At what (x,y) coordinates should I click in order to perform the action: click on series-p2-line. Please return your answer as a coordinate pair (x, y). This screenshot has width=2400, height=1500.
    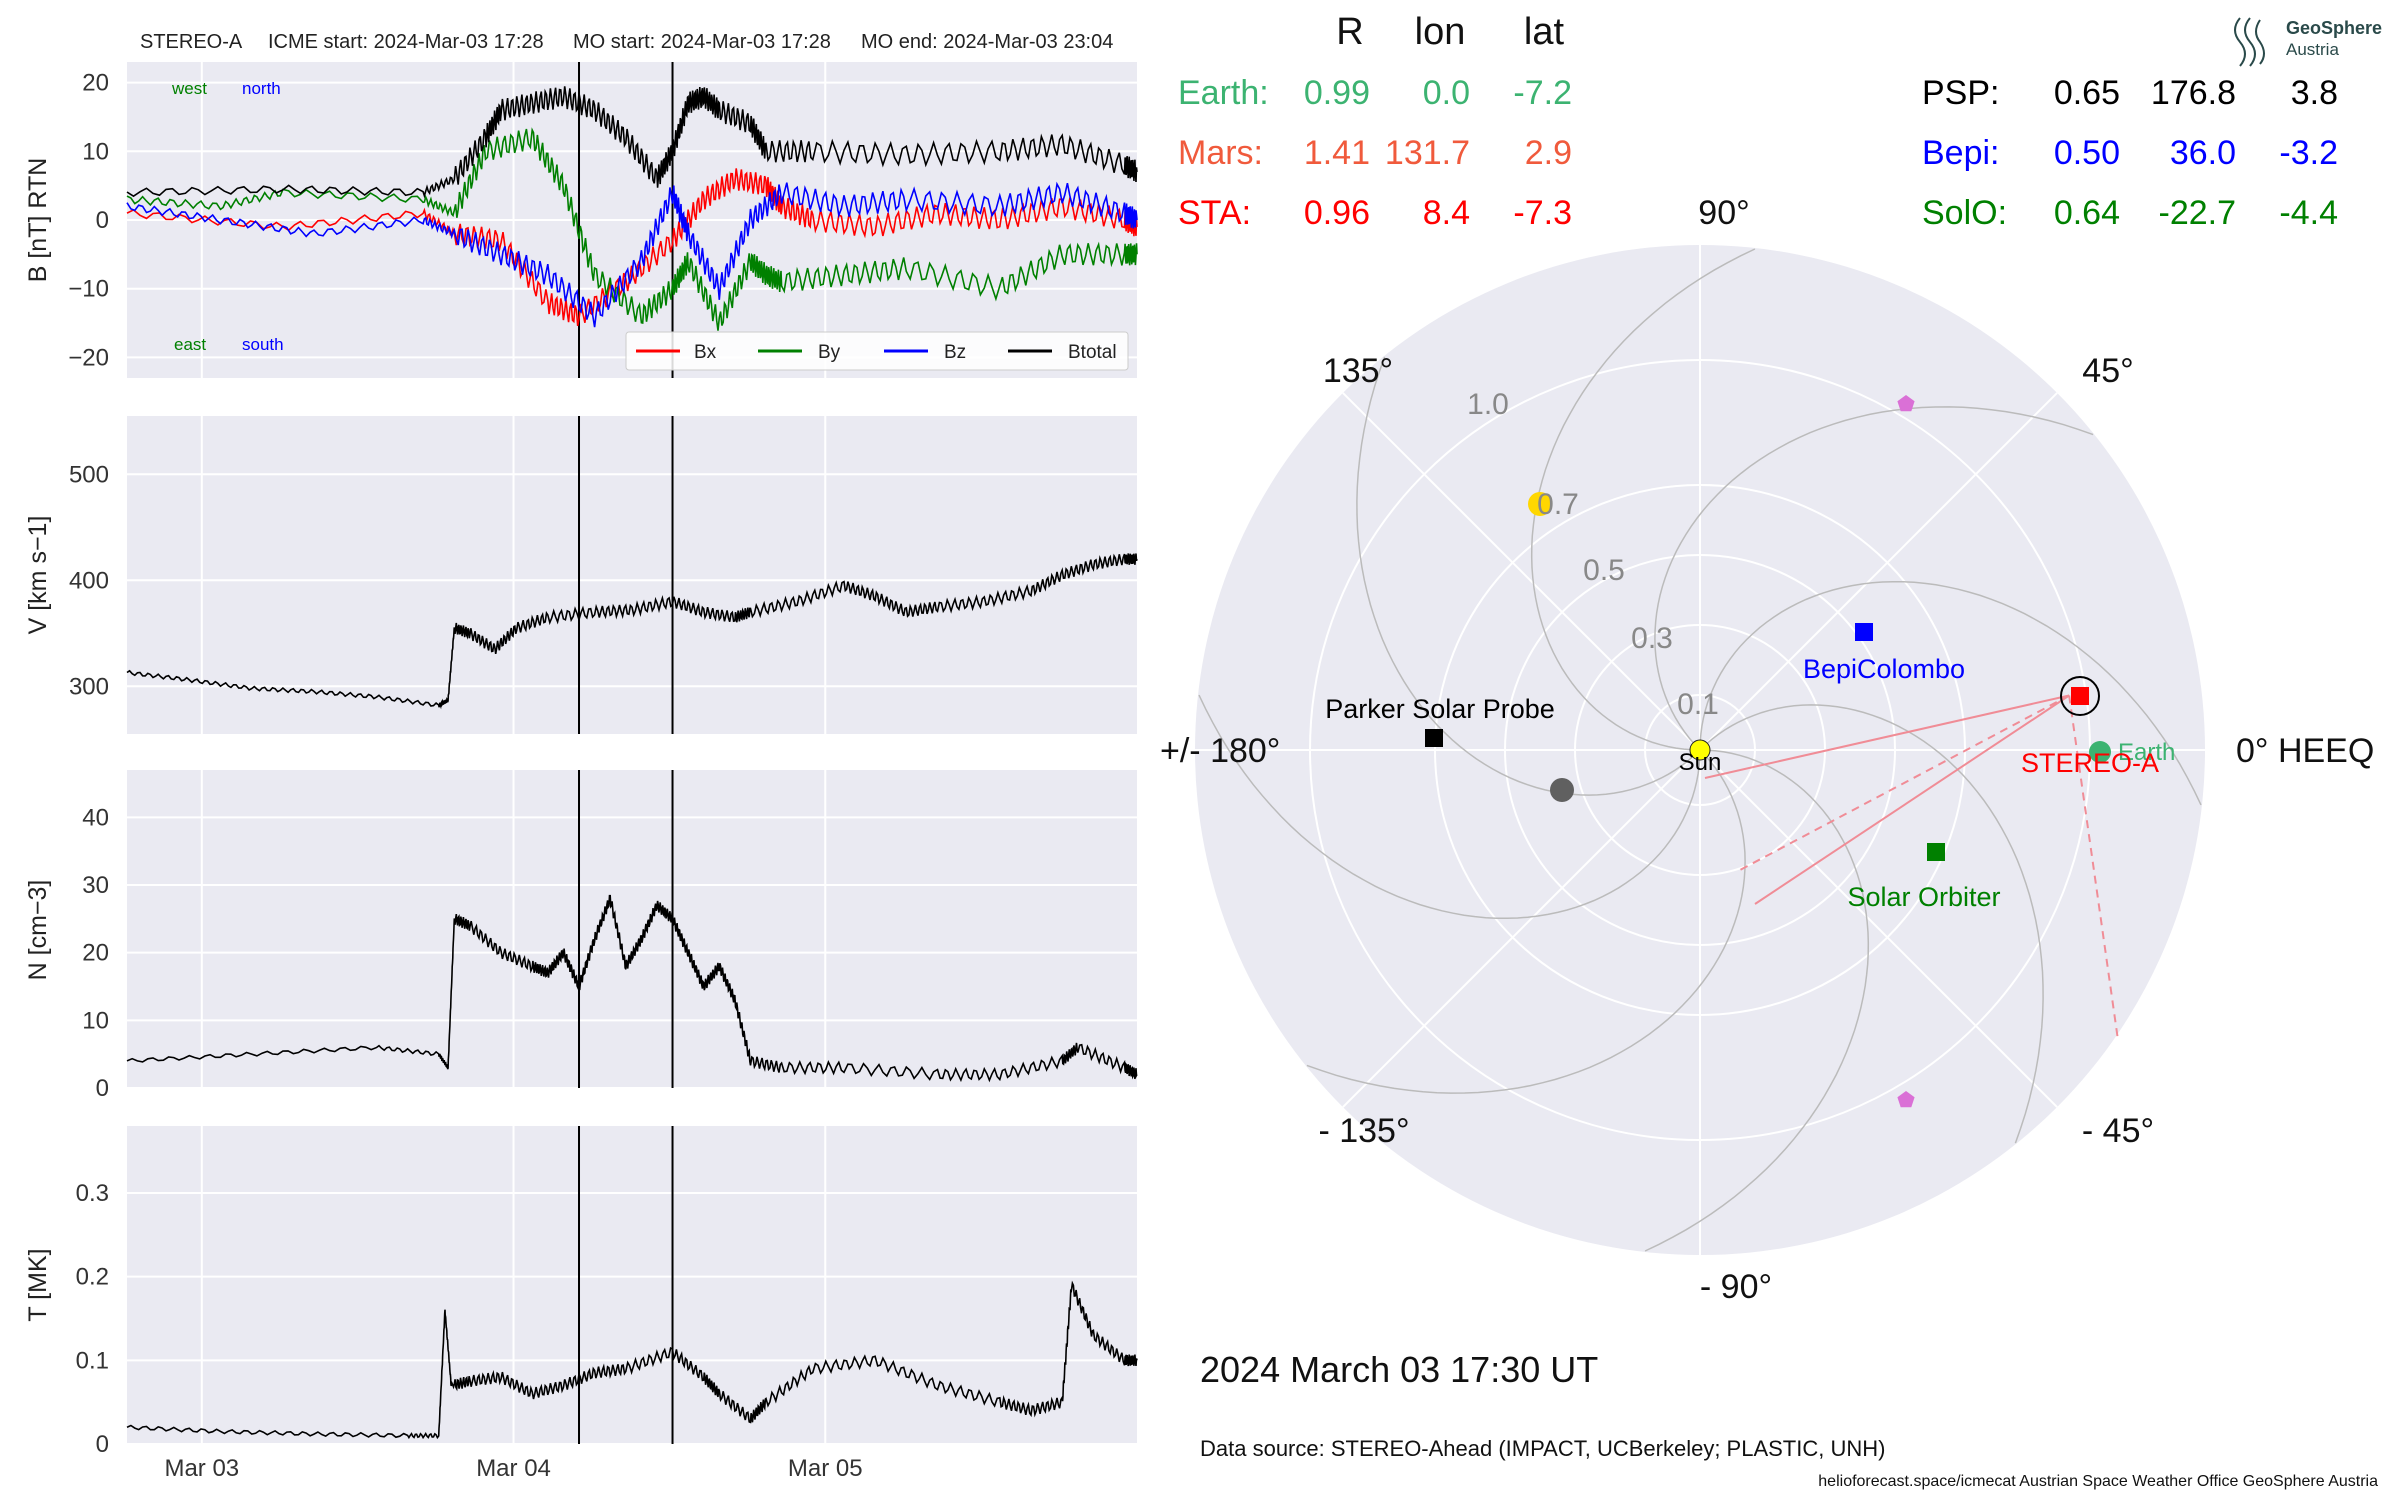
    Looking at the image, I should click on (632, 988).